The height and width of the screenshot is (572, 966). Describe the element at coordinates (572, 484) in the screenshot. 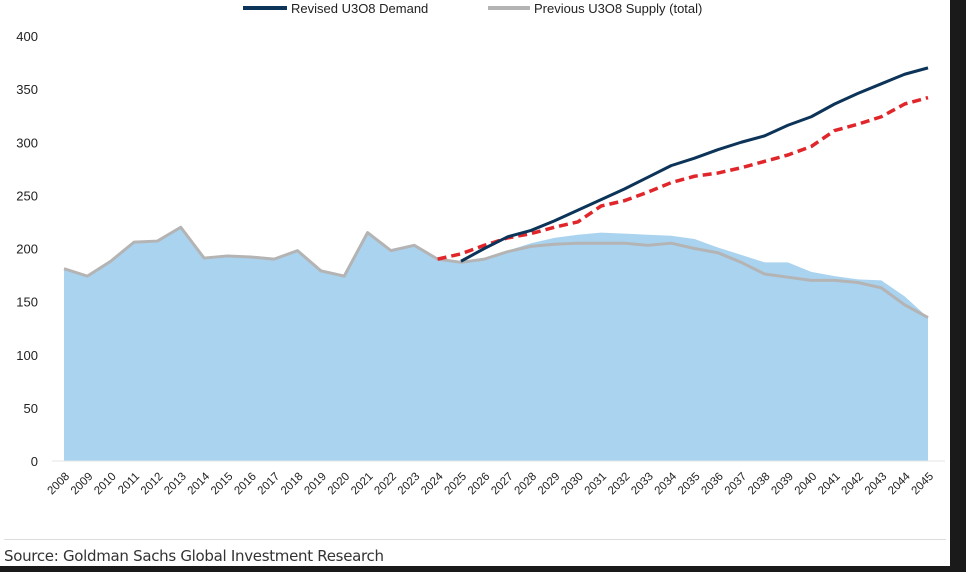

I see `x-tick-label: 2030` at that location.